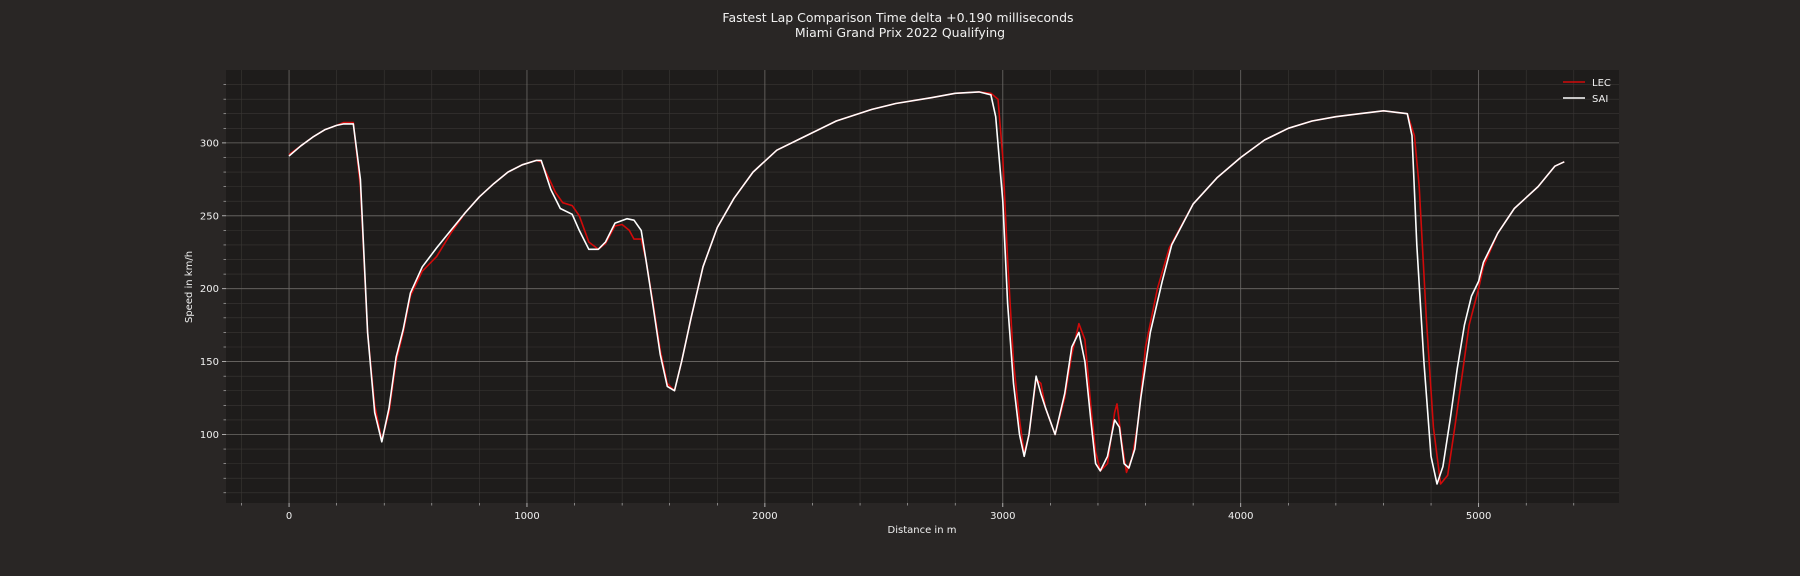 This screenshot has height=576, width=1800. I want to click on x-tick-label: 3000, so click(1002, 516).